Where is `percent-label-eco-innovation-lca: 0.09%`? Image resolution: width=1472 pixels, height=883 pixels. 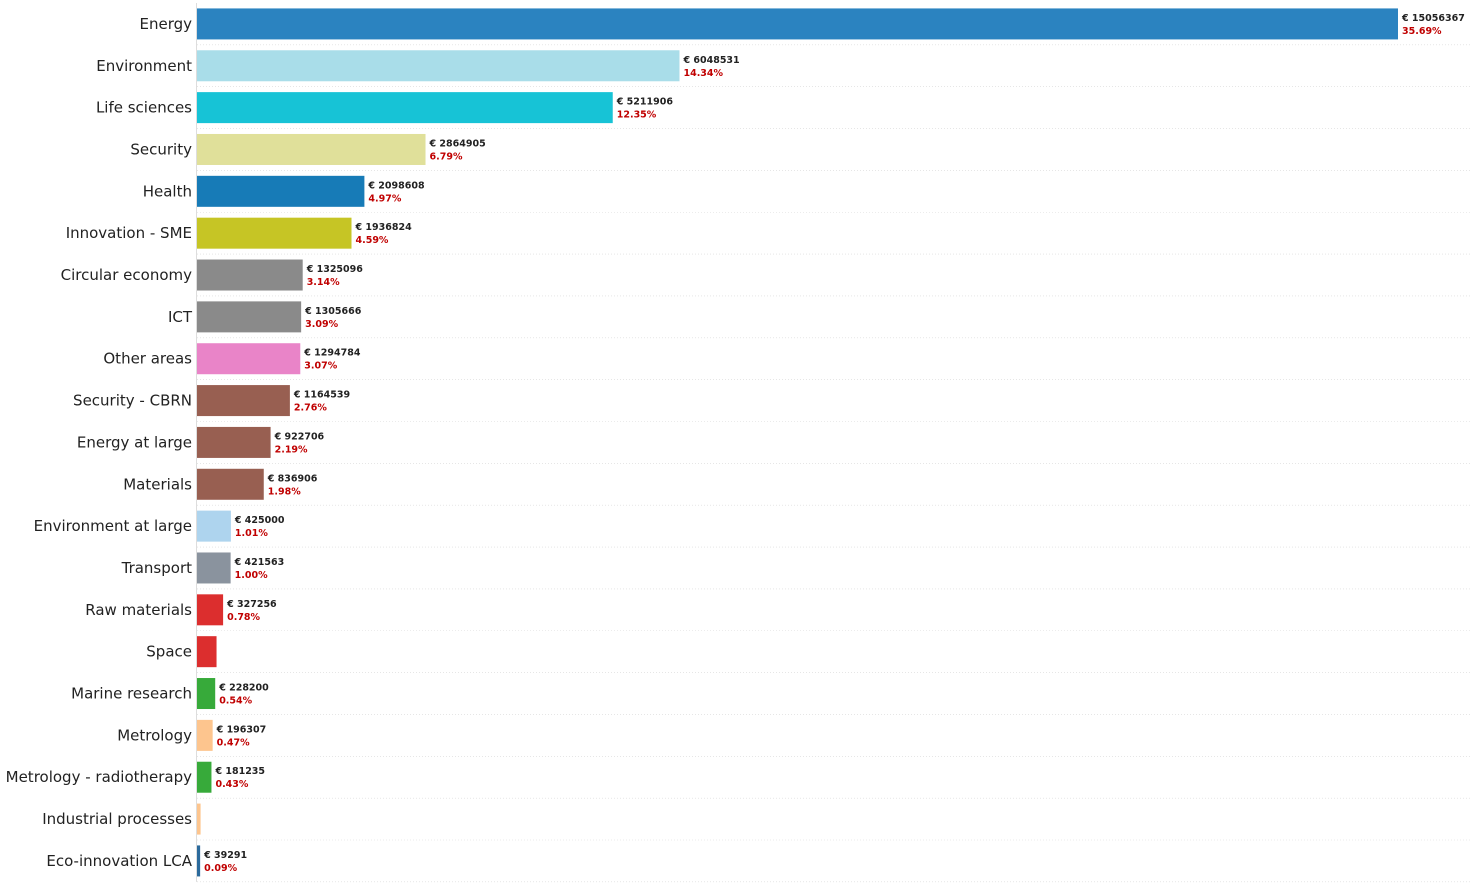
percent-label-eco-innovation-lca: 0.09% is located at coordinates (220, 868).